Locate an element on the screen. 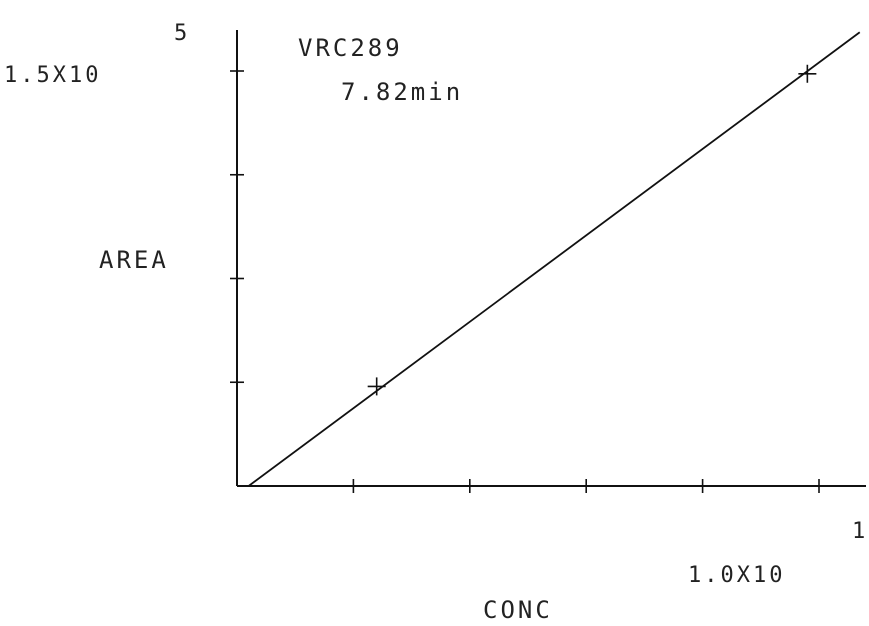 This screenshot has height=626, width=869. y-axis-ticks is located at coordinates (237, 227).